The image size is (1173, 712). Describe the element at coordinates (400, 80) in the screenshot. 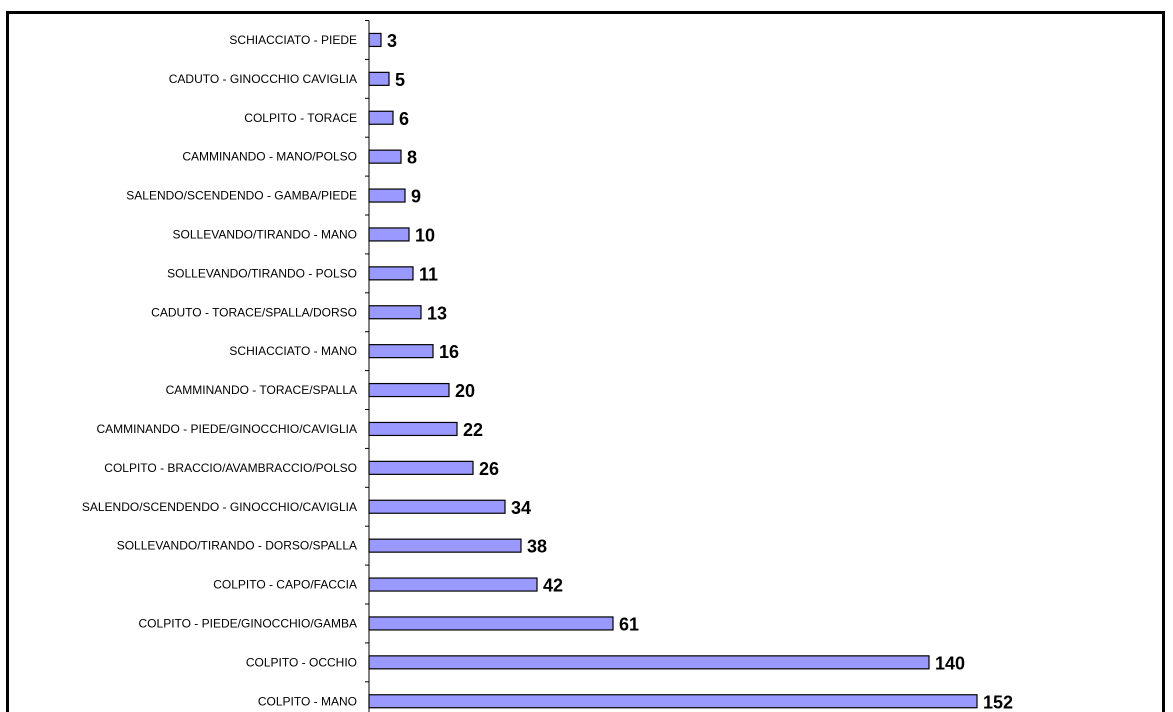

I see `value-label: 5` at that location.